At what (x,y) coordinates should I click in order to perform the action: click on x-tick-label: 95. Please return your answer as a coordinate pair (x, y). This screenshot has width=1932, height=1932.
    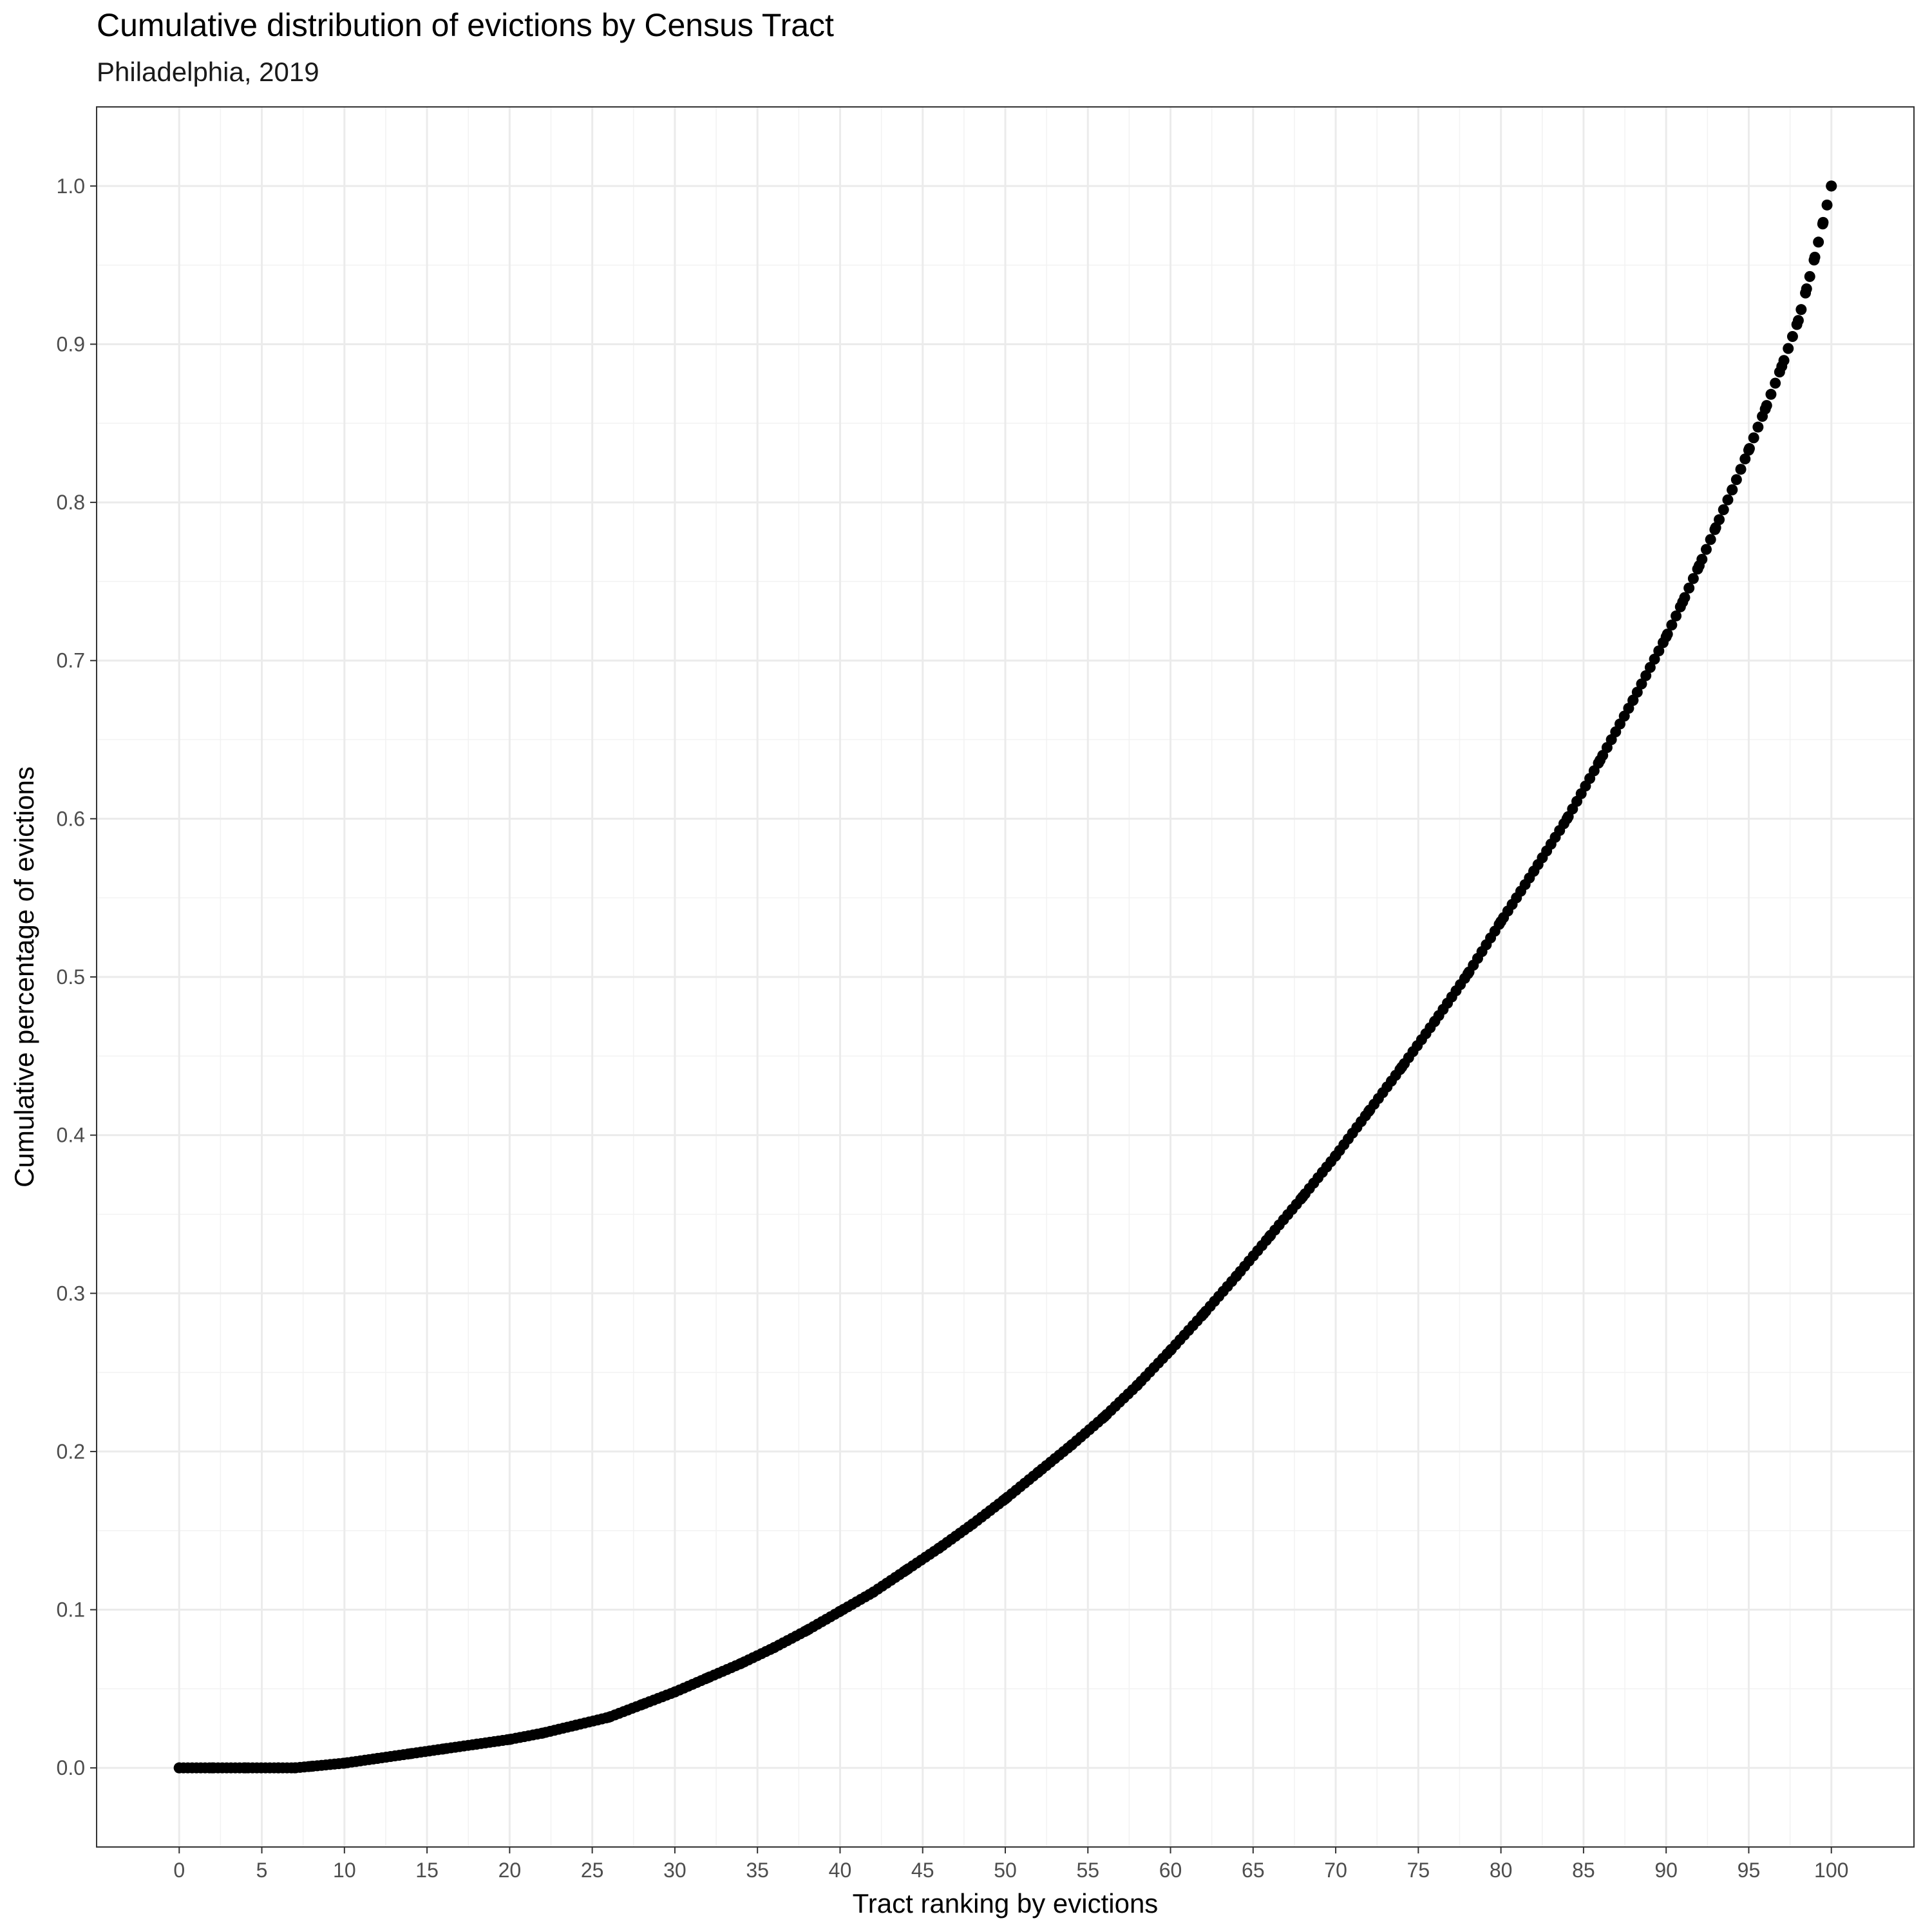
    Looking at the image, I should click on (1750, 1870).